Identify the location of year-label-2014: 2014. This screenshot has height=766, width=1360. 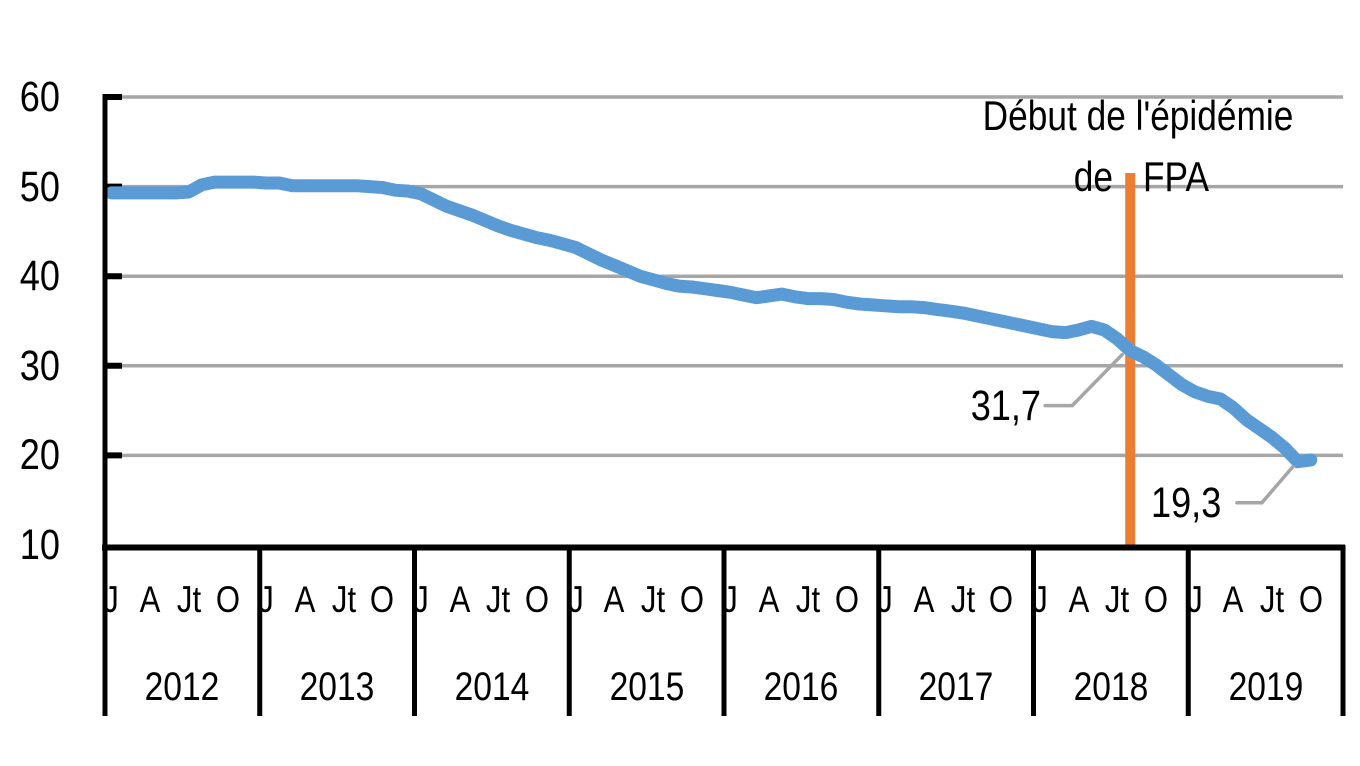
(492, 687).